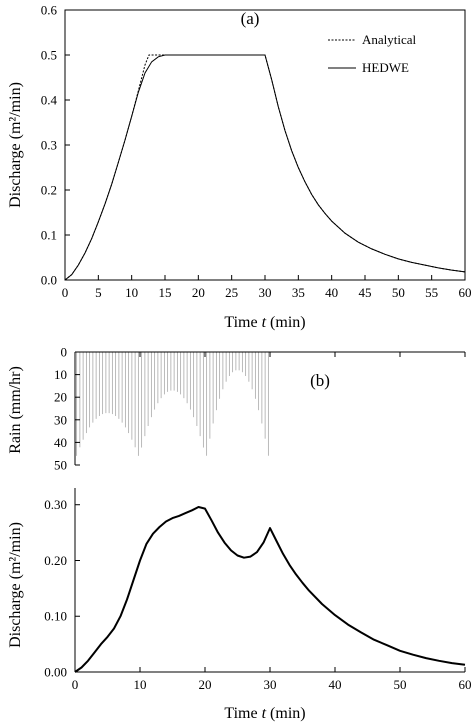 The height and width of the screenshot is (726, 474). Describe the element at coordinates (15, 585) in the screenshot. I see `panel-b-y-axis-label: Discharge (m²/min)` at that location.